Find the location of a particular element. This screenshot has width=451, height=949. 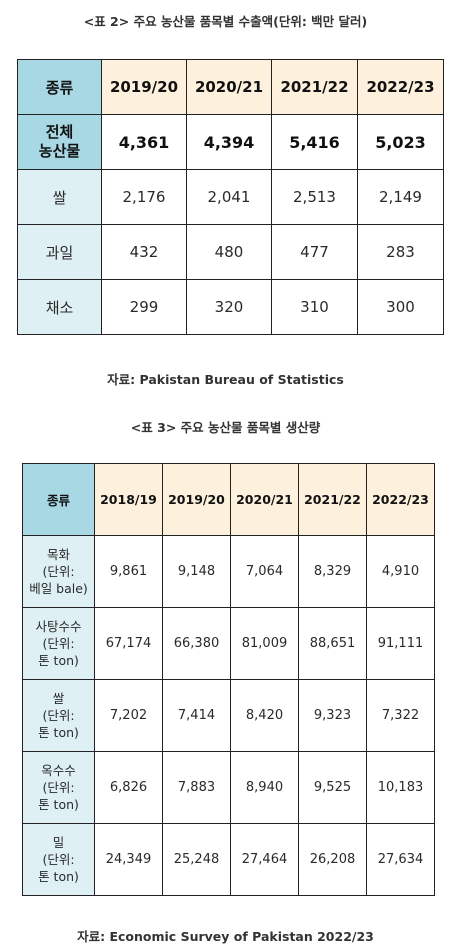

table-cell: 7,414 is located at coordinates (196, 715).